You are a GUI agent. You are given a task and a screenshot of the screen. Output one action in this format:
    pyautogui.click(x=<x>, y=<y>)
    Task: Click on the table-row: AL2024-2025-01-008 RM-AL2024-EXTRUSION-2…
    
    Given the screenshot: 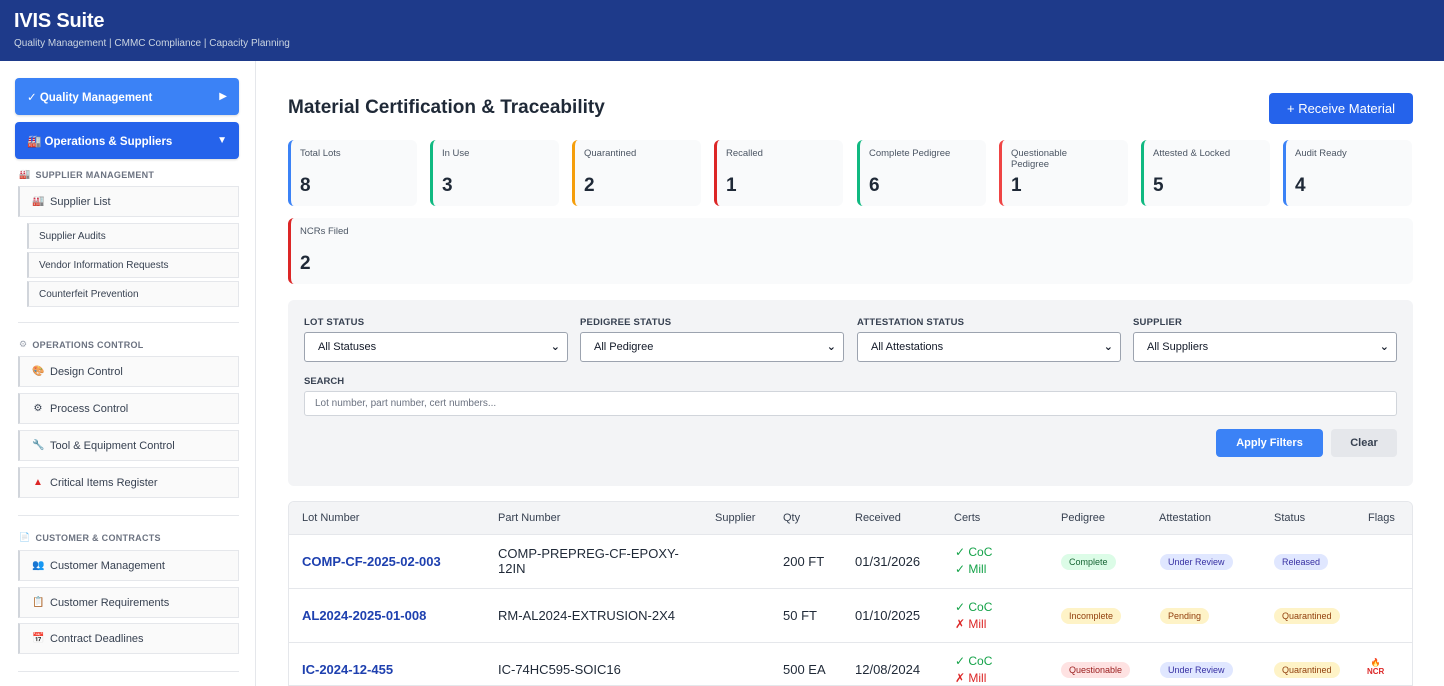 What is the action you would take?
    pyautogui.click(x=850, y=616)
    